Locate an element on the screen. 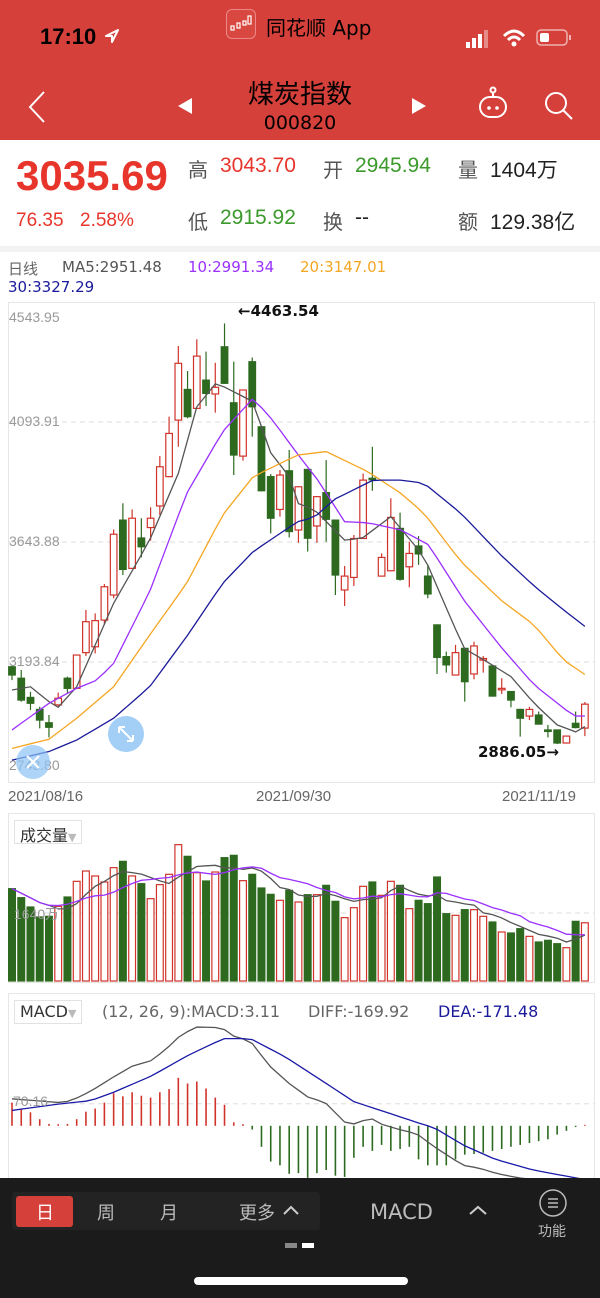 This screenshot has width=600, height=1298. crosshair-toggle-button is located at coordinates (33, 762).